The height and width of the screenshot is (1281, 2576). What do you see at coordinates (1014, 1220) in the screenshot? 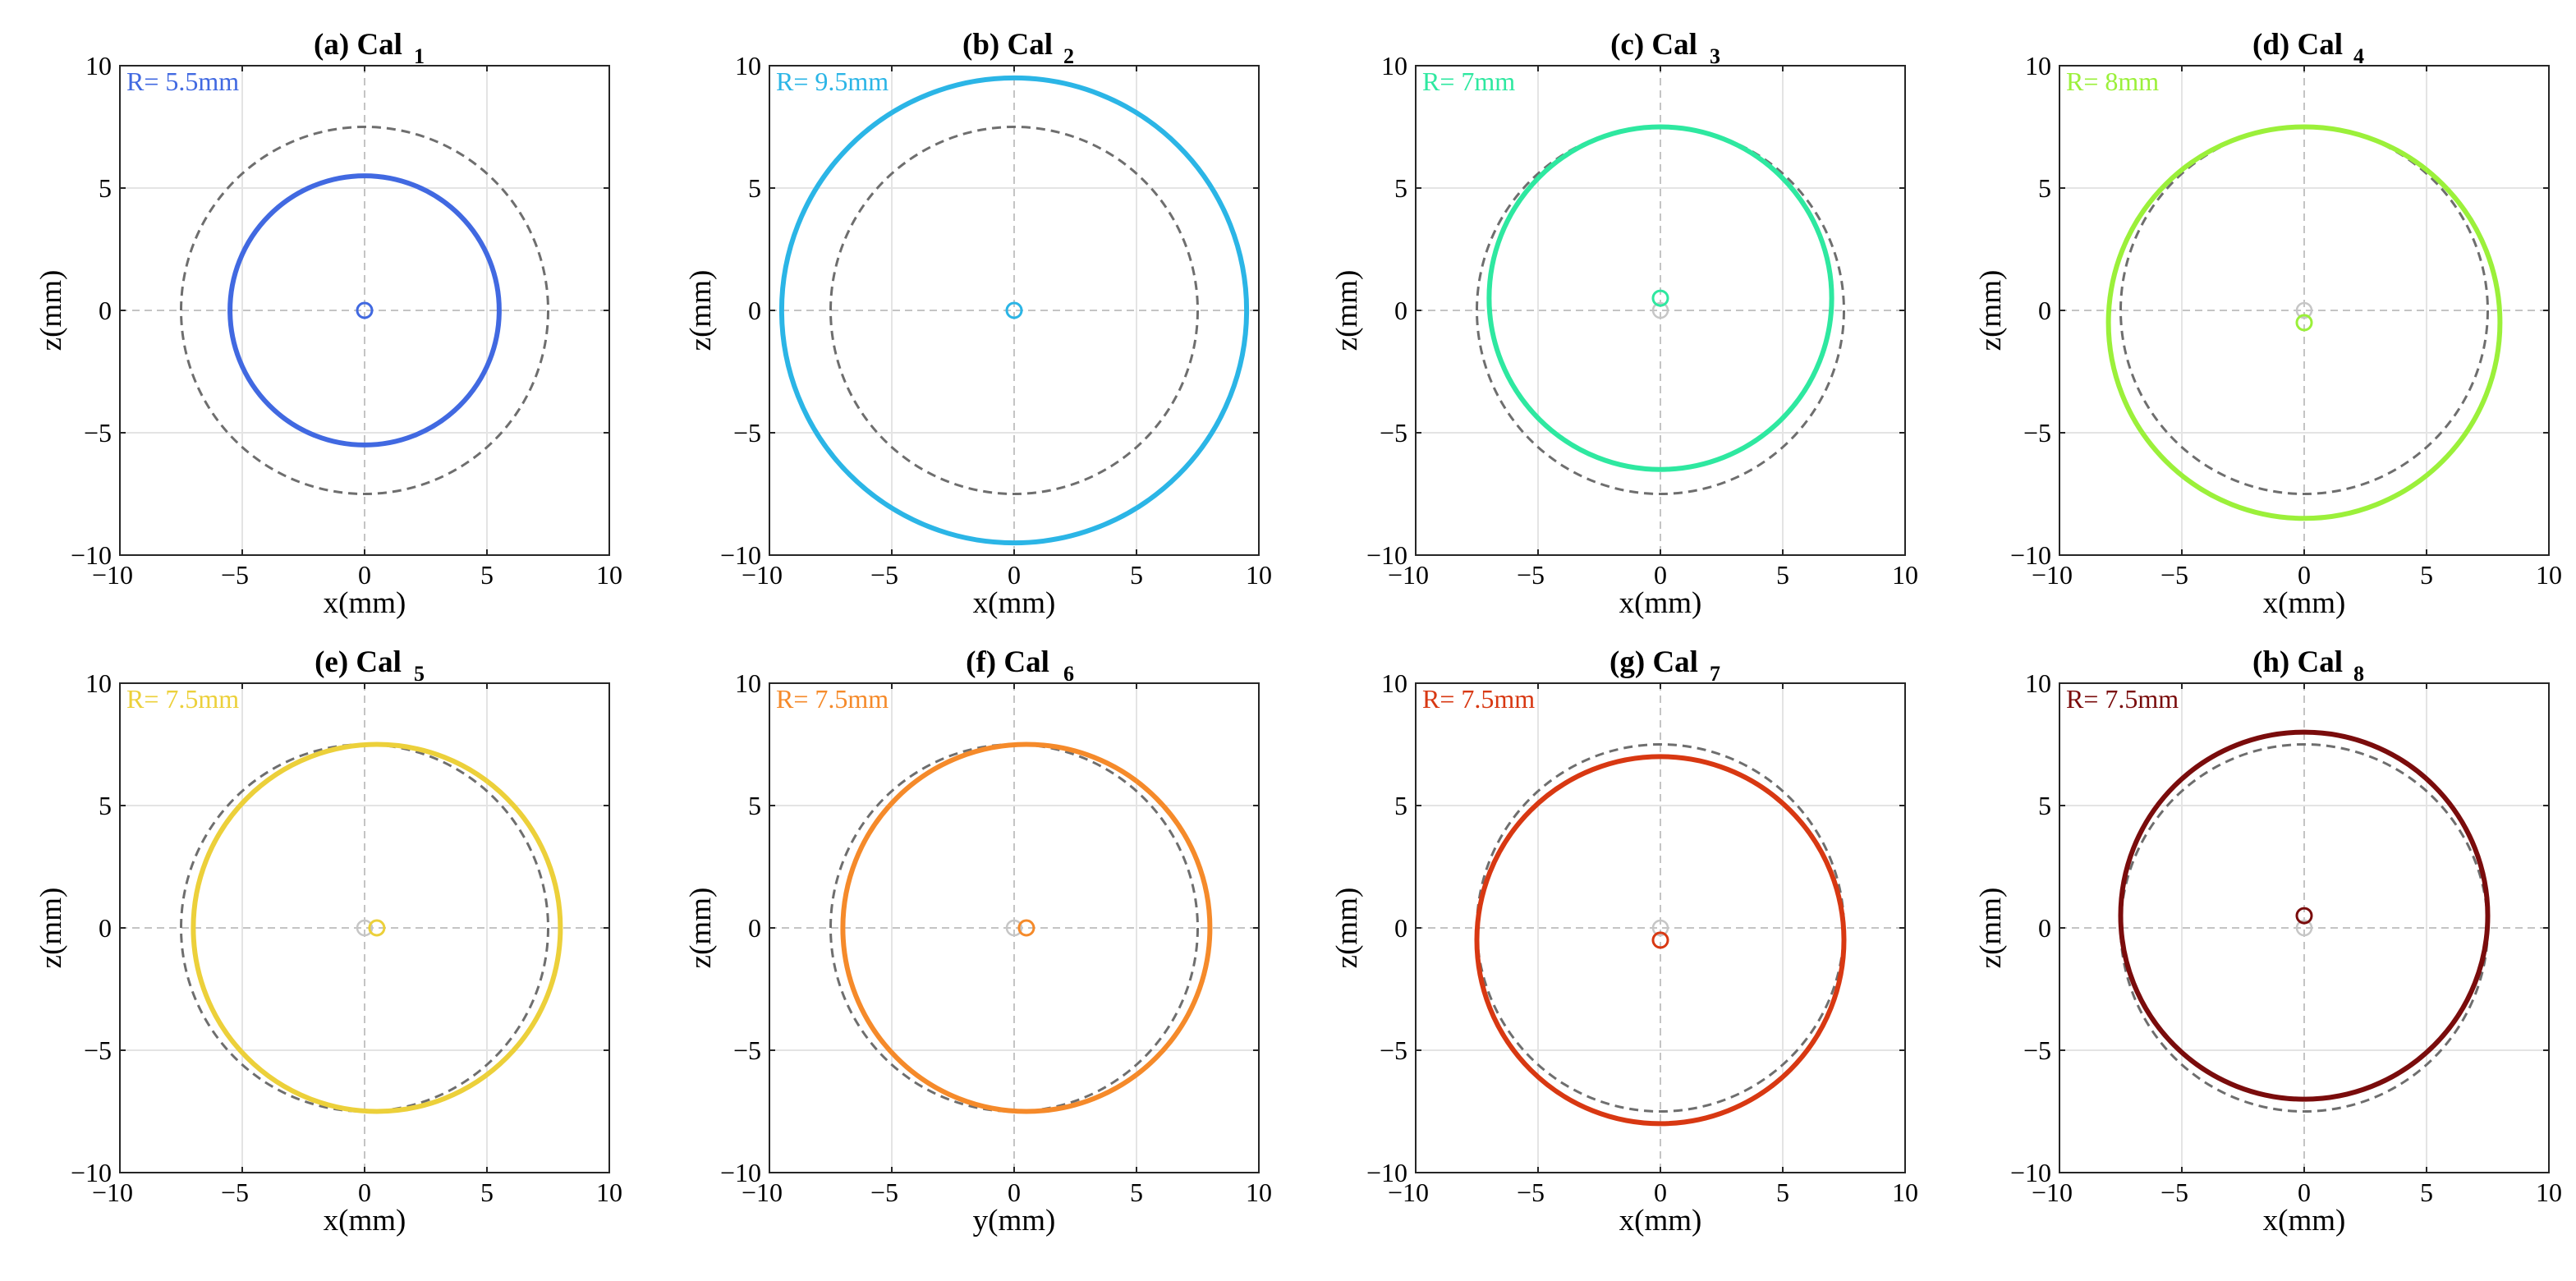
I see `x-axis-label: y(mm)` at bounding box center [1014, 1220].